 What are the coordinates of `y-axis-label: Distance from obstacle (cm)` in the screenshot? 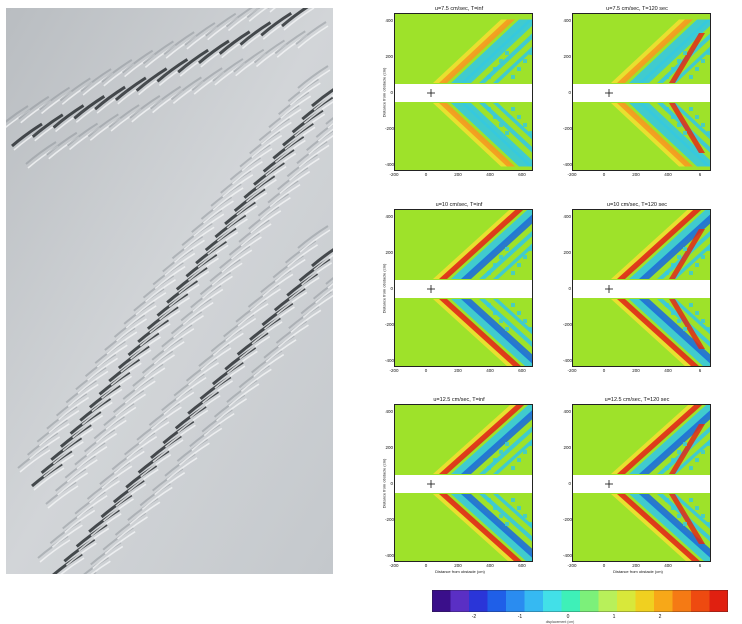 It's located at (384, 92).